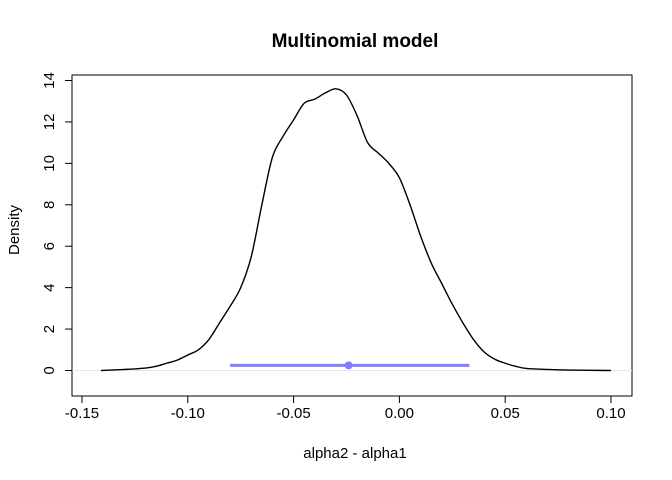 This screenshot has height=480, width=672. Describe the element at coordinates (49, 122) in the screenshot. I see `y-tick-label: 12` at that location.